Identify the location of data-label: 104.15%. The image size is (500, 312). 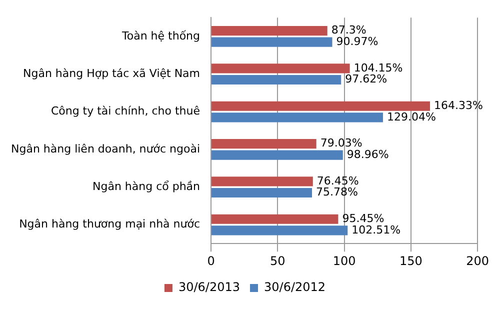
(378, 67).